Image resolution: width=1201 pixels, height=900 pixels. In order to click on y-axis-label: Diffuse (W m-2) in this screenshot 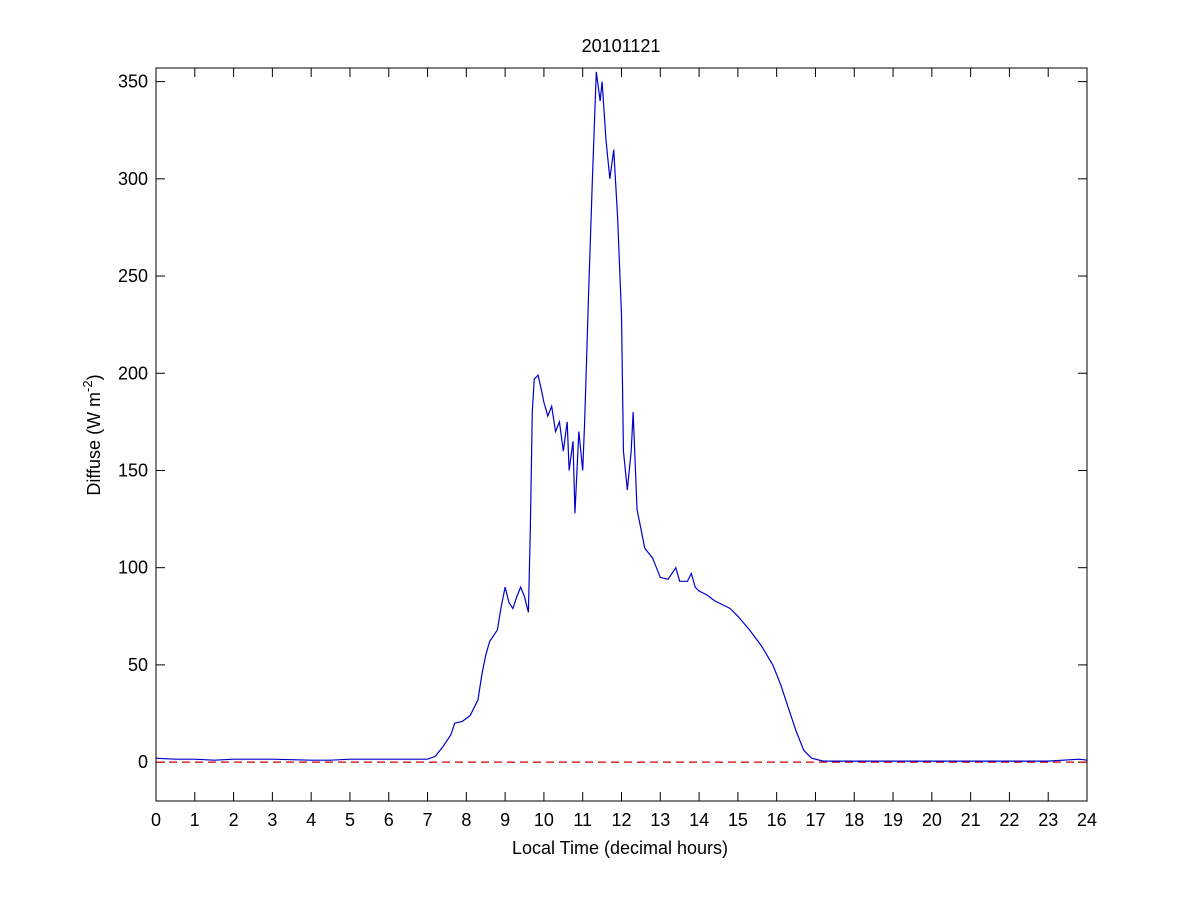, I will do `click(92, 434)`.